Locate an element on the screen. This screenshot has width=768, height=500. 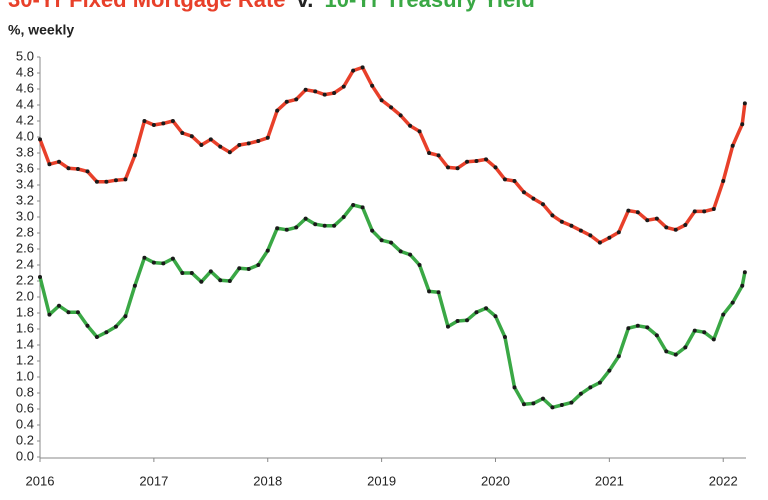
y-tick-label: 3.2 is located at coordinates (25, 199).